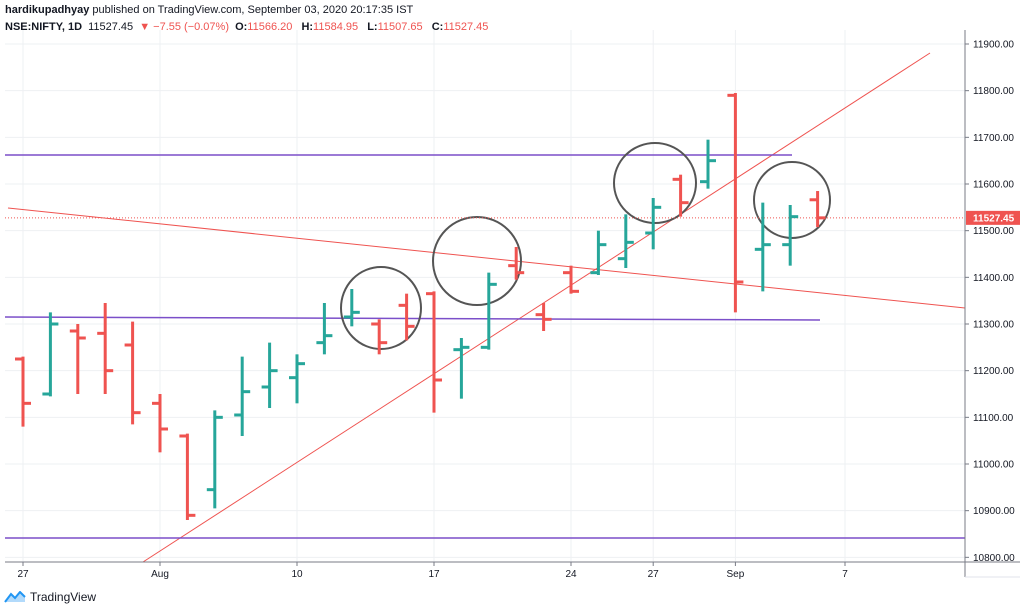 This screenshot has width=1024, height=610. I want to click on publisher-username: hardikupadhyay, so click(47, 10).